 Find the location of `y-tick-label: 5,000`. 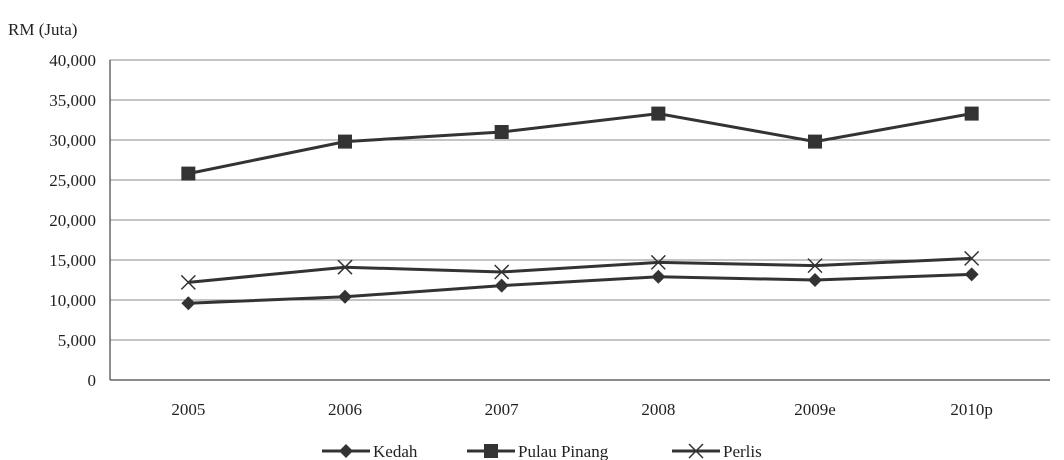

y-tick-label: 5,000 is located at coordinates (77, 340).